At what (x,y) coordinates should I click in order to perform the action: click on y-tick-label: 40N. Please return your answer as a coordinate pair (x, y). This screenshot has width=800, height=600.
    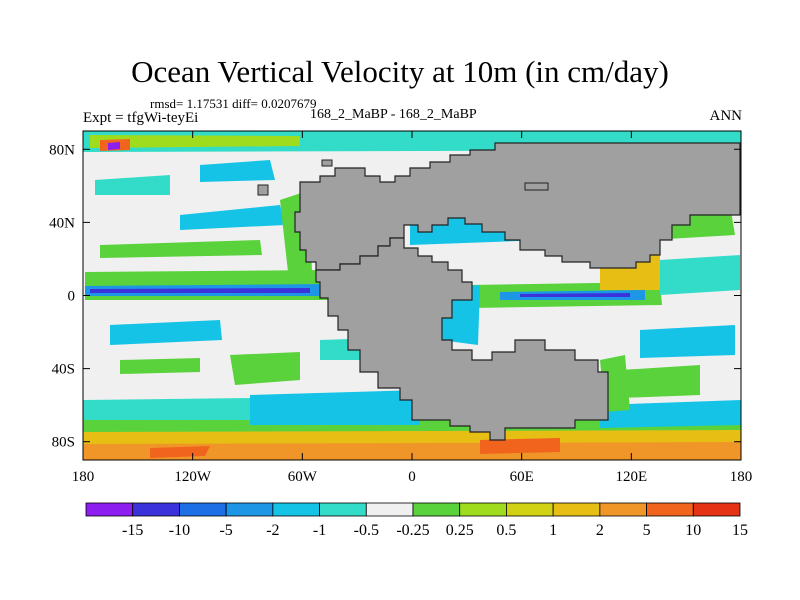
    Looking at the image, I should click on (62, 223).